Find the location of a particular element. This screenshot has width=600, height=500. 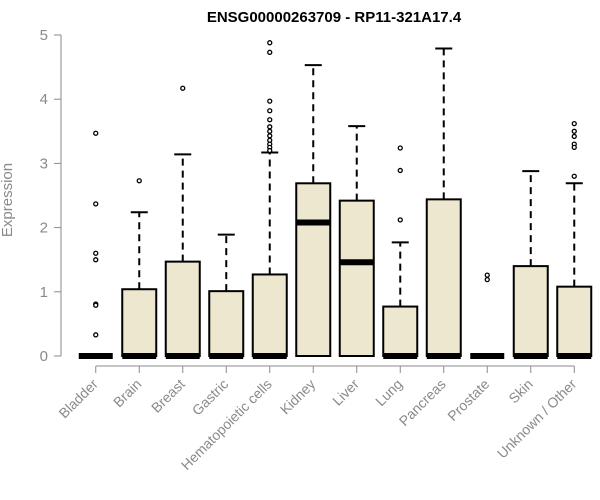

chart-title: ENSG00000263709 - RP11-321A17.4 is located at coordinates (334, 17).